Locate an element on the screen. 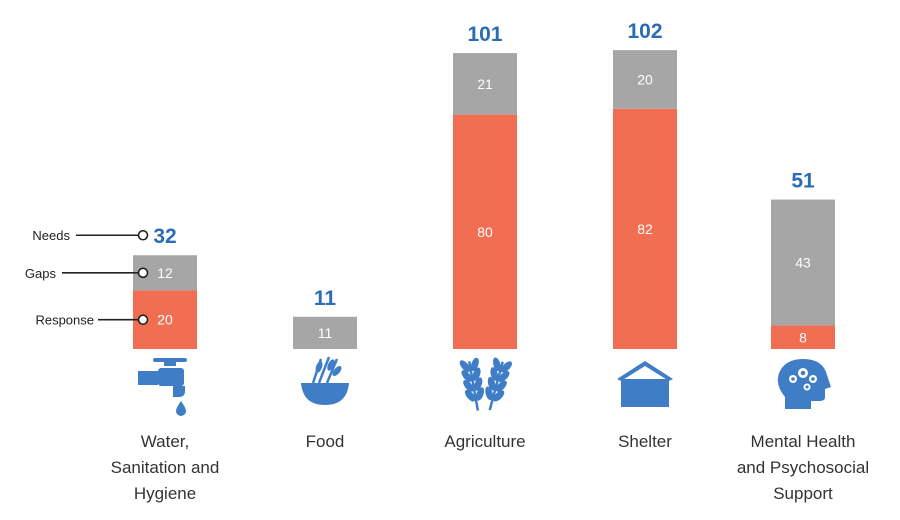 The height and width of the screenshot is (520, 900). total-value-label: 51 is located at coordinates (803, 181).